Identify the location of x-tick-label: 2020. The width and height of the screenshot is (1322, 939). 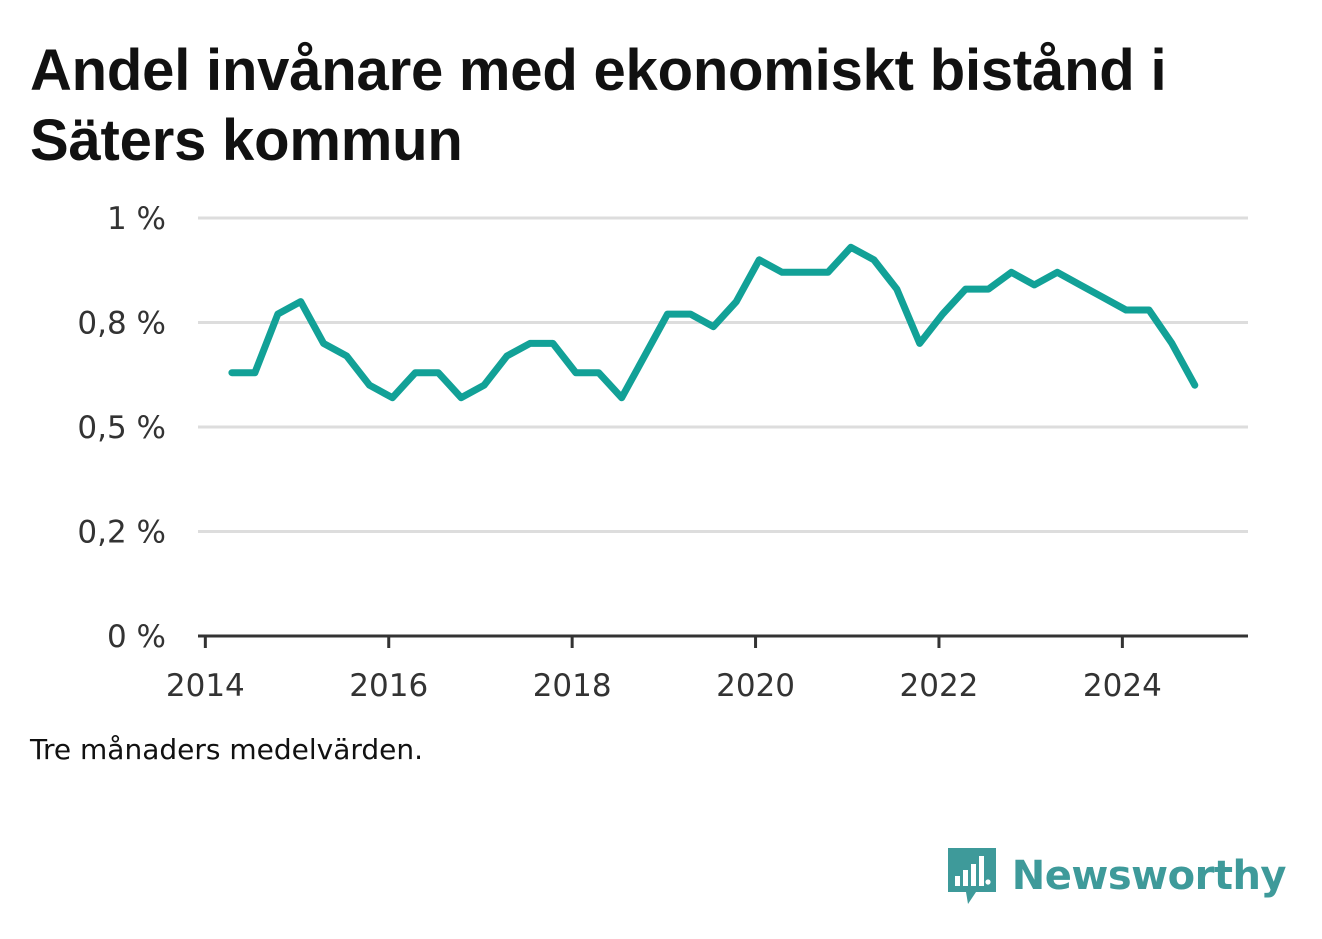
(755, 686).